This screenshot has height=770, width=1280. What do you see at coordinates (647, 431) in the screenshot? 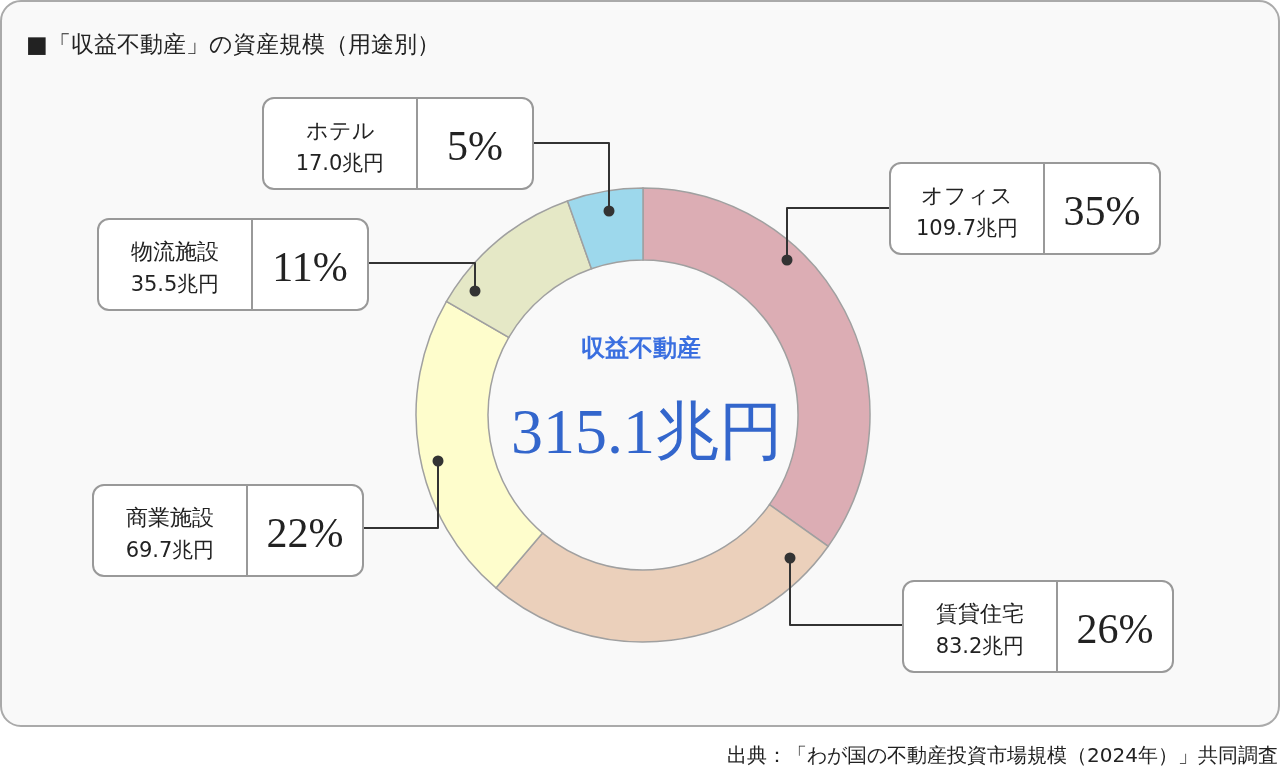
I see `text: 315.1兆円` at bounding box center [647, 431].